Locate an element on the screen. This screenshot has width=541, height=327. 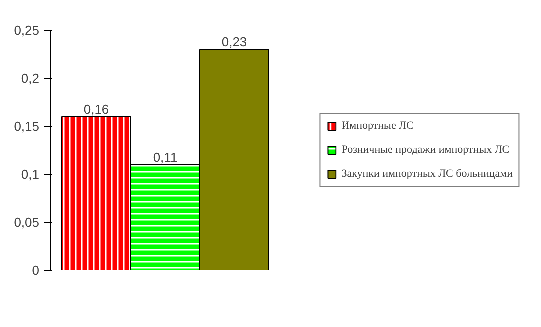
data-label: 0,11 is located at coordinates (165, 157).